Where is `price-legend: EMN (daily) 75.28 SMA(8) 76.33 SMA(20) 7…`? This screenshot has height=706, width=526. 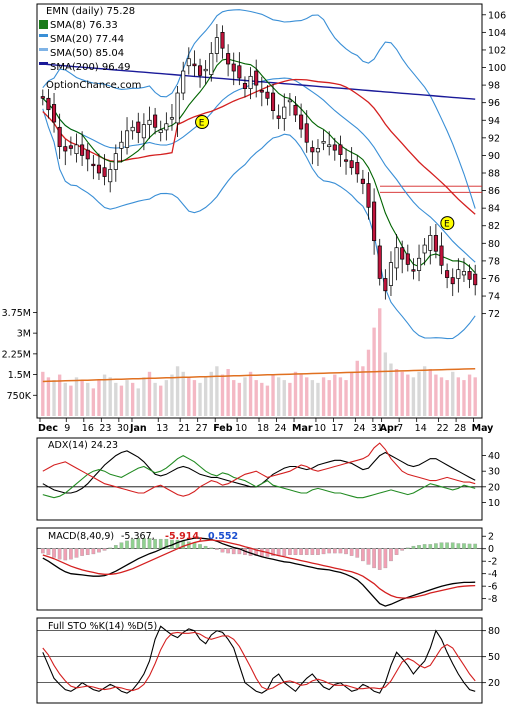 price-legend: EMN (daily) 75.28 SMA(8) 76.33 SMA(20) 7… is located at coordinates (90, 48).